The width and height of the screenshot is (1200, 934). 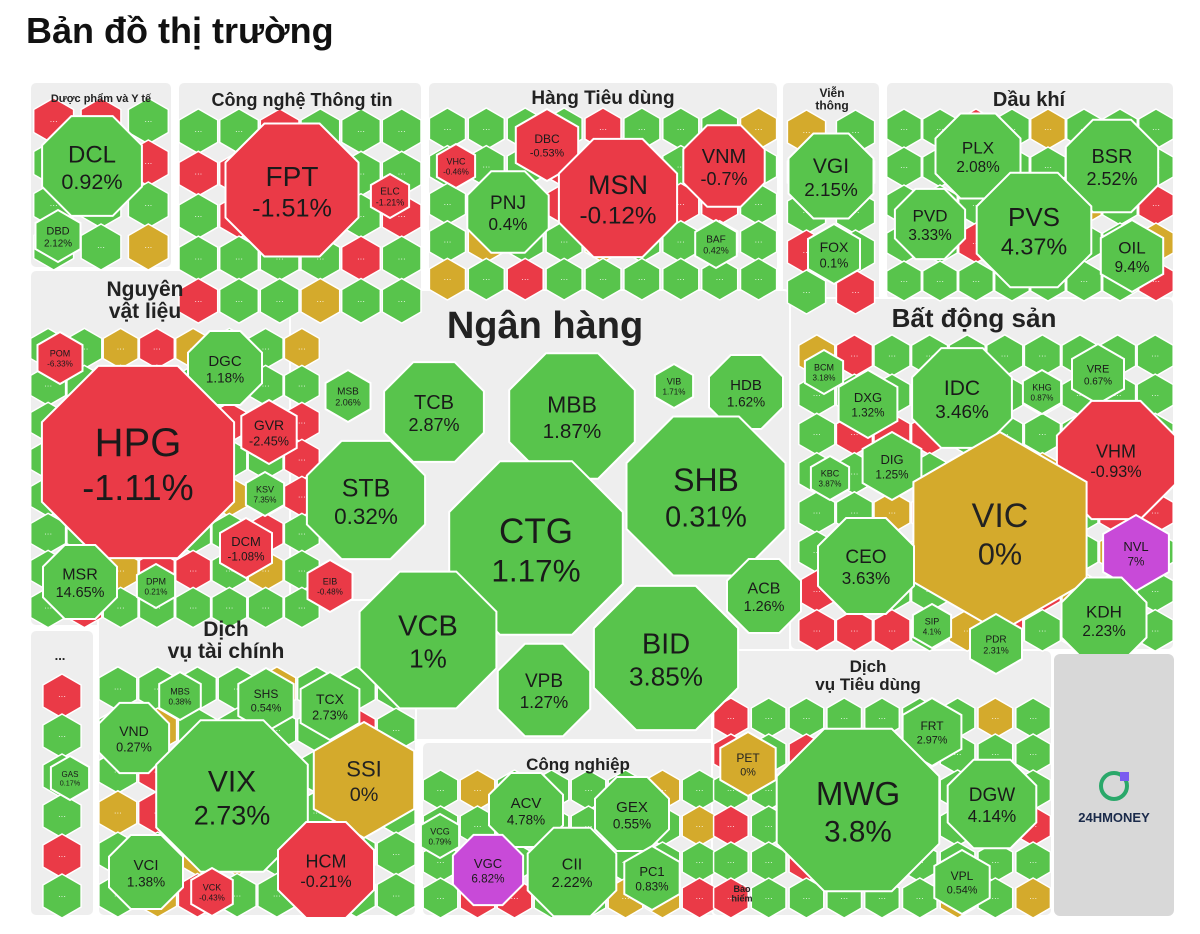 What do you see at coordinates (364, 780) in the screenshot?
I see `stock-cell-ssi` at bounding box center [364, 780].